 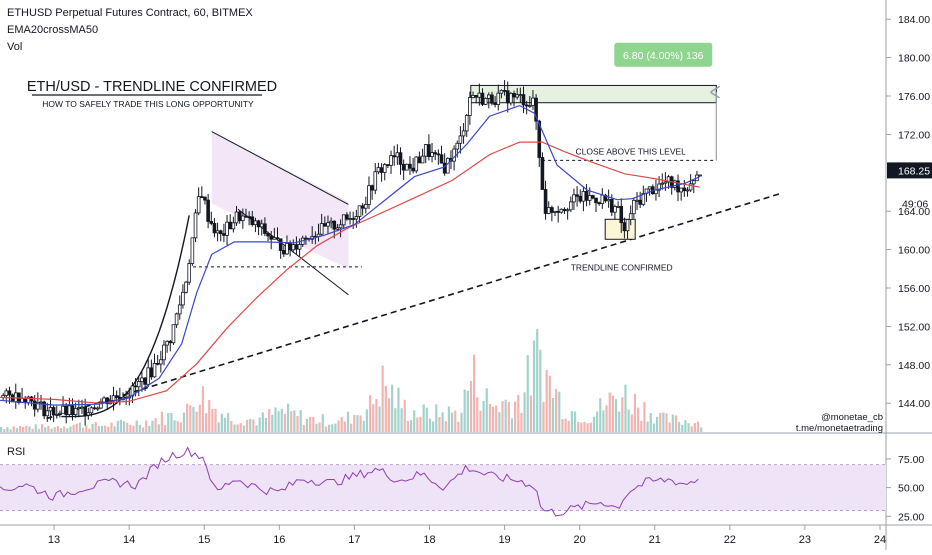 I want to click on watermark-handle: @monetae_cb, so click(x=852, y=417).